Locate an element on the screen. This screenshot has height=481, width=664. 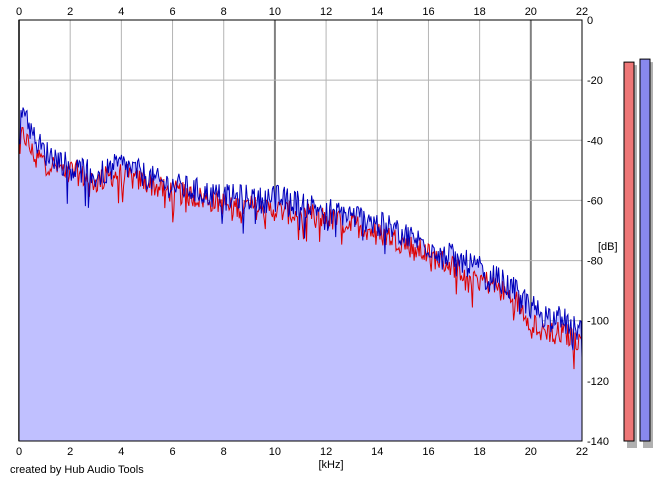
x-tick-label-top: 2 is located at coordinates (70, 12).